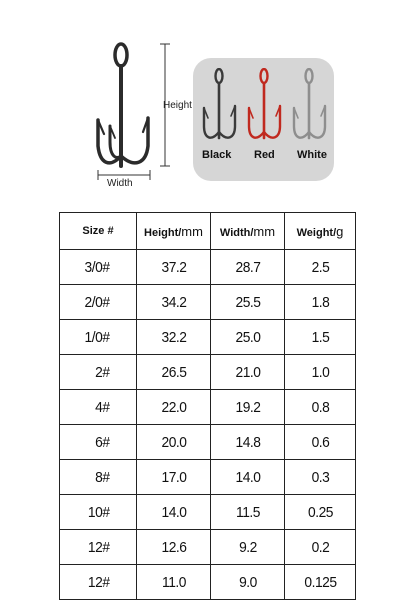 Image resolution: width=411 pixels, height=600 pixels. Describe the element at coordinates (173, 582) in the screenshot. I see `height-cell: 11.0` at that location.